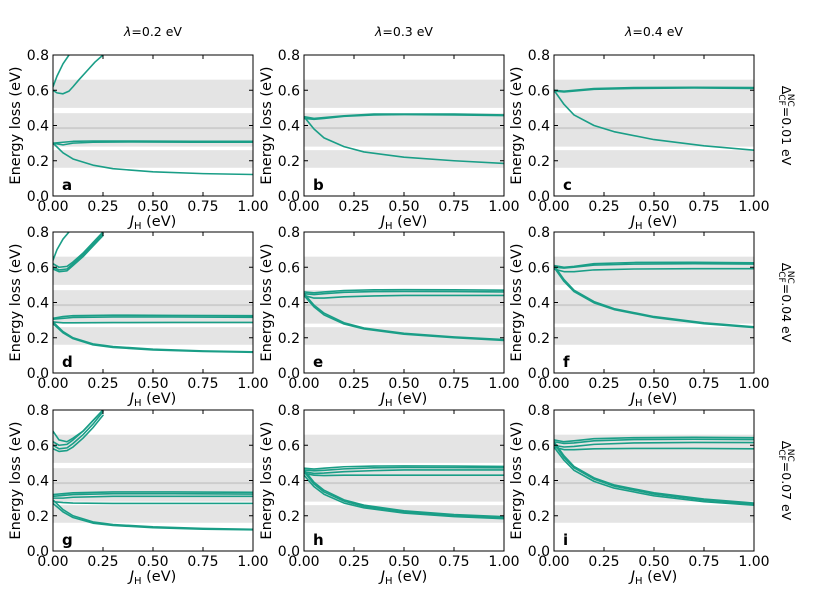  Describe the element at coordinates (67, 185) in the screenshot. I see `panel-letter: a` at that location.